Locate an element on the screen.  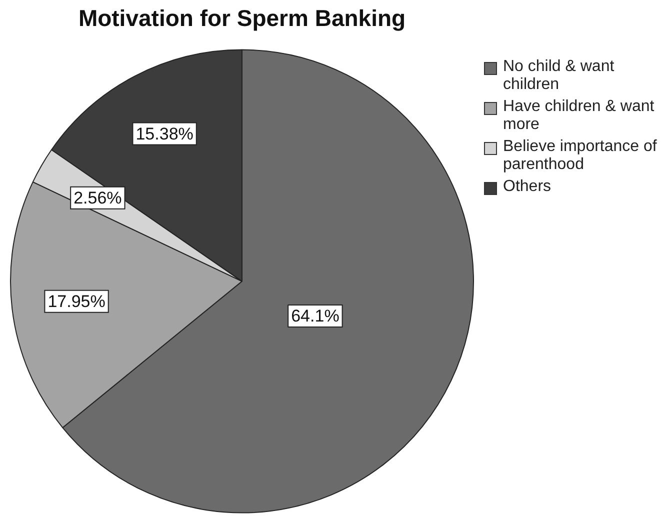
chart-title: Motivation for Sperm Banking is located at coordinates (242, 18).